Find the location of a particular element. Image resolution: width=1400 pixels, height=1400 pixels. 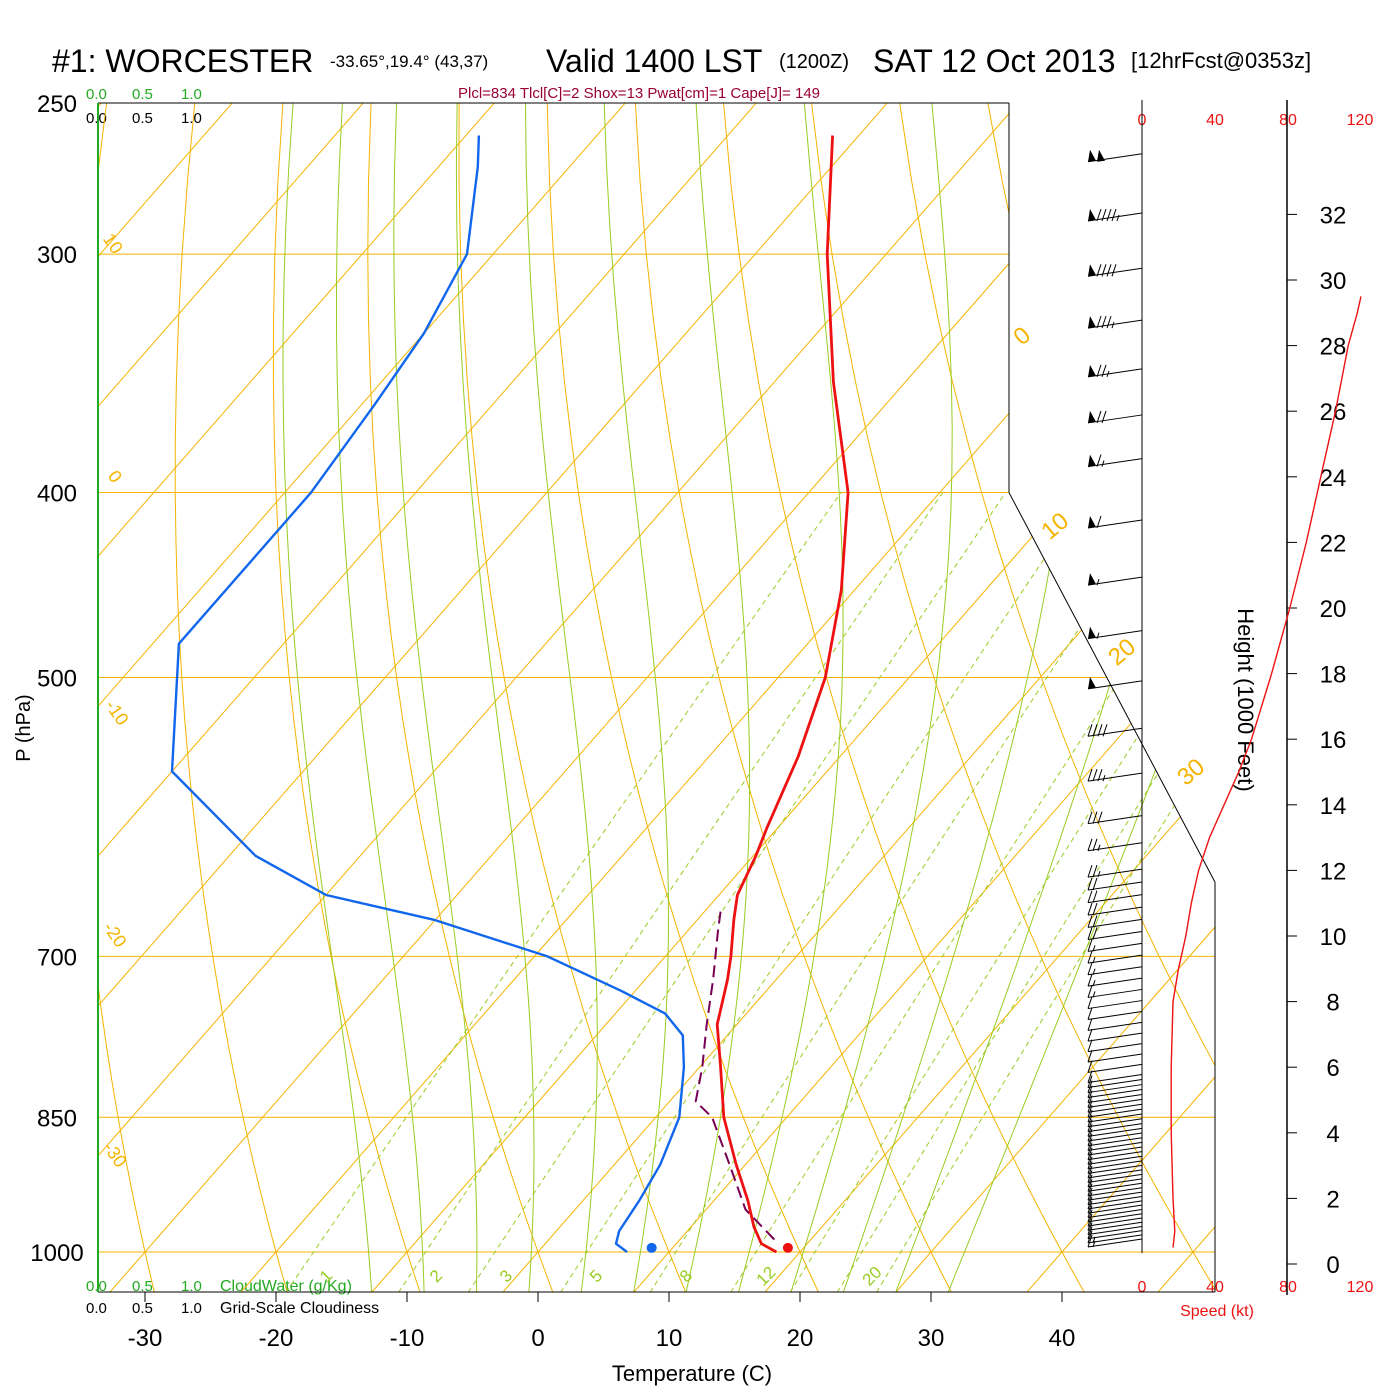

height-tick-12: 12 is located at coordinates (1333, 871).